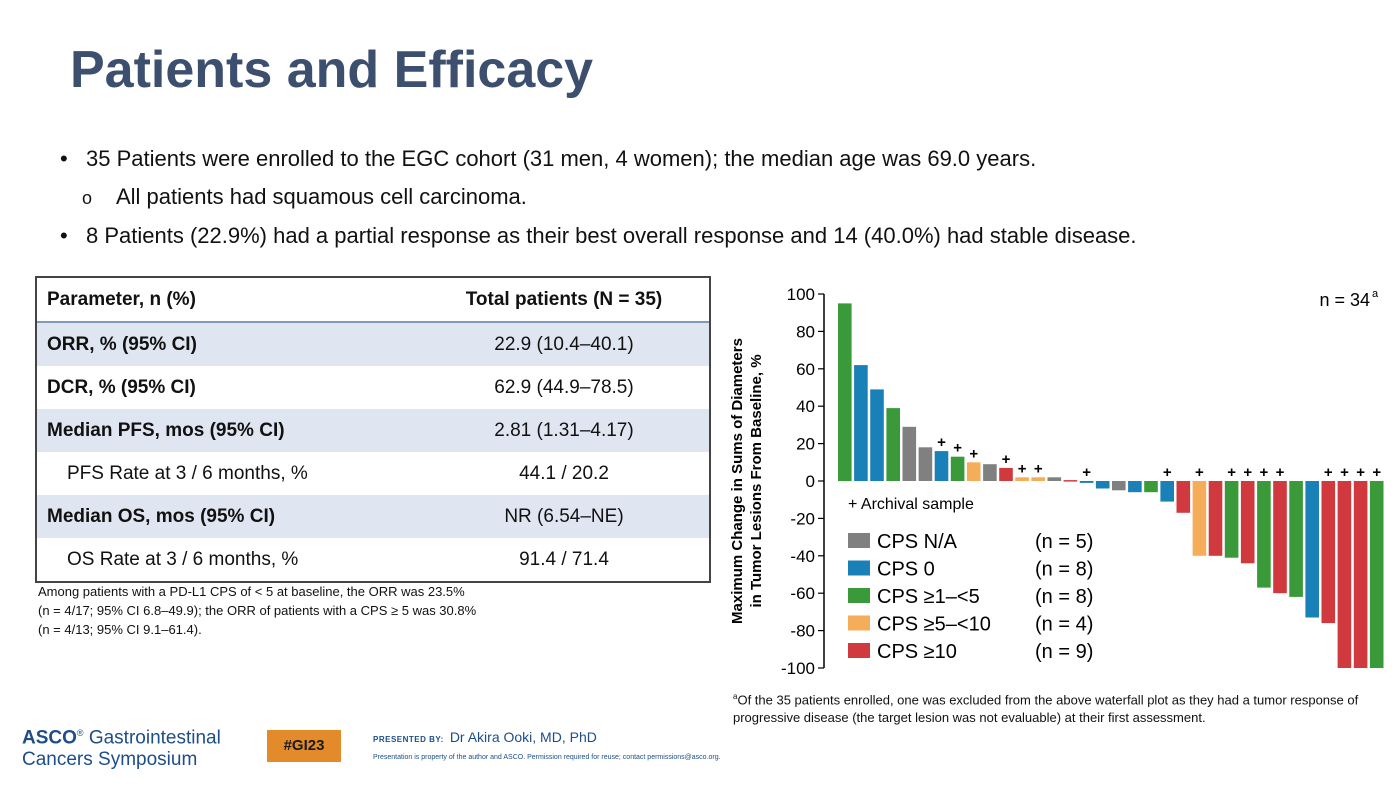 Image resolution: width=1396 pixels, height=789 pixels. Describe the element at coordinates (49, 738) in the screenshot. I see `asco-wordmark: ASCO` at that location.